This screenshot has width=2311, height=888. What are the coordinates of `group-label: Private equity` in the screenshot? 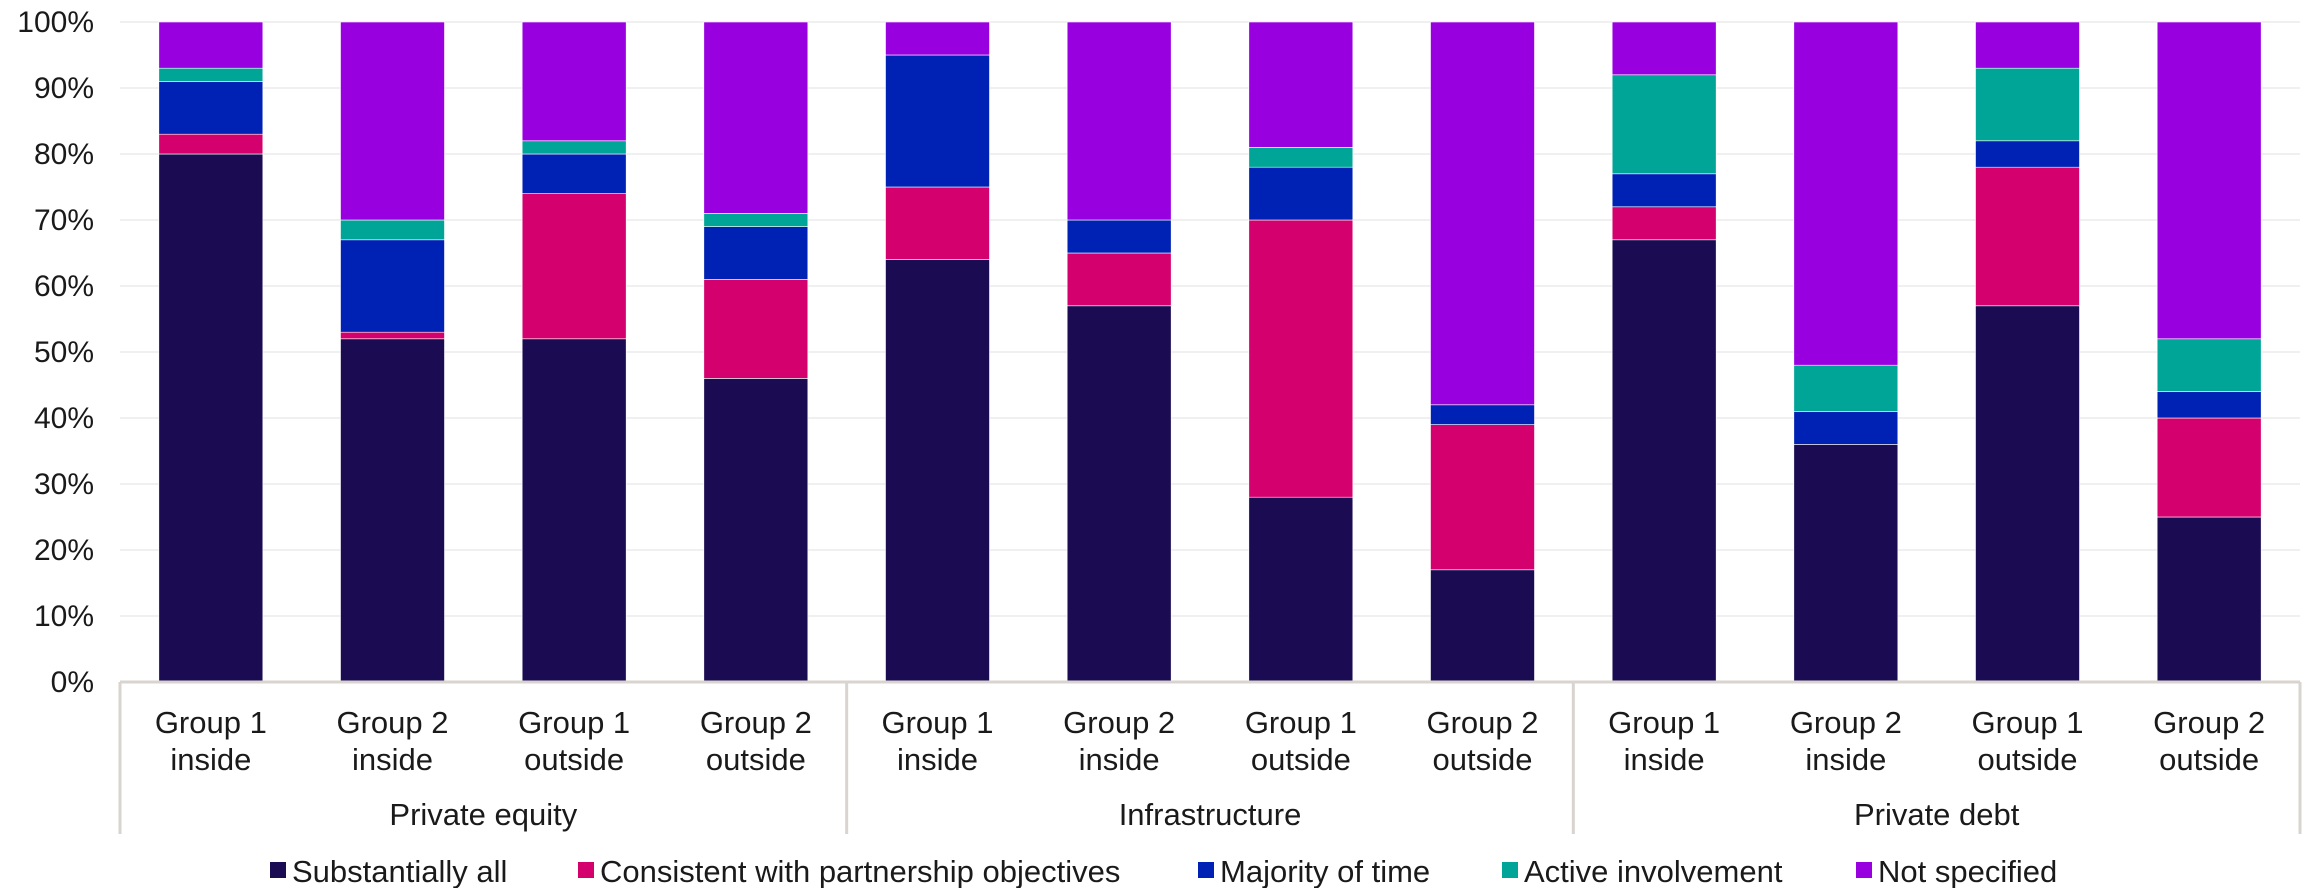 It's located at (483, 814).